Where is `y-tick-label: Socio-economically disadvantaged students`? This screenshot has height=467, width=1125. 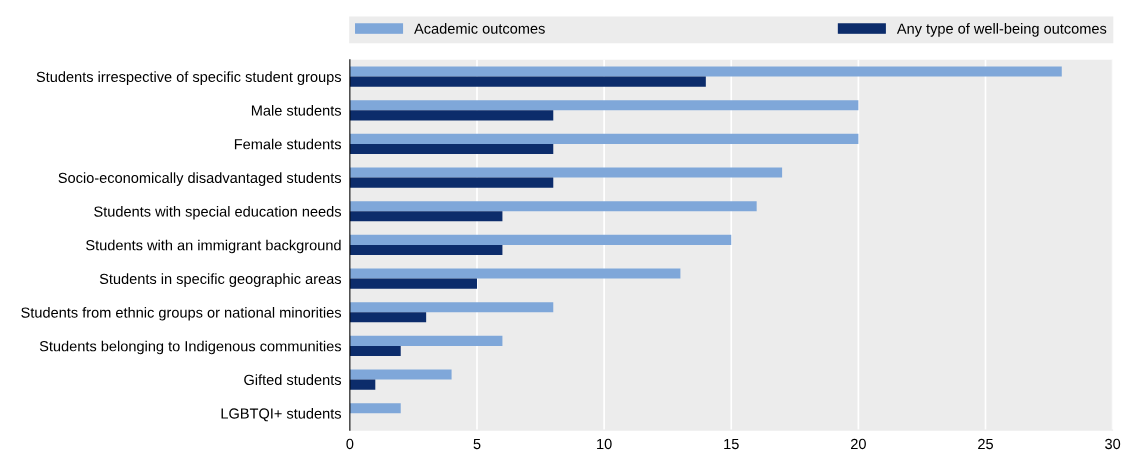 y-tick-label: Socio-economically disadvantaged students is located at coordinates (200, 179).